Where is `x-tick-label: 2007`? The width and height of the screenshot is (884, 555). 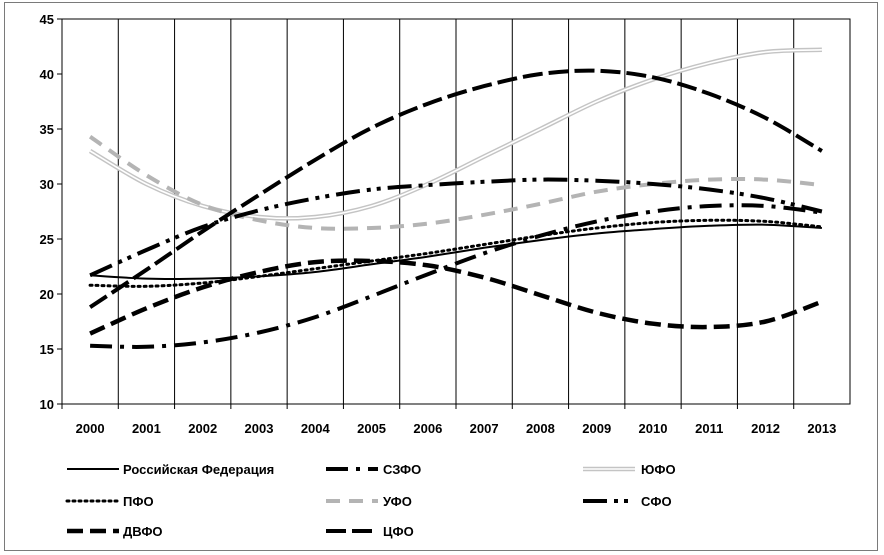
x-tick-label: 2007 is located at coordinates (484, 428).